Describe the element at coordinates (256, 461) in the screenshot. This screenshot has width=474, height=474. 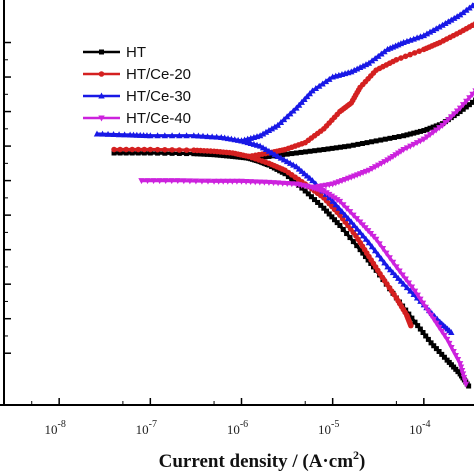
I see `x-axis-title-main: Current density / (A·cm` at that location.